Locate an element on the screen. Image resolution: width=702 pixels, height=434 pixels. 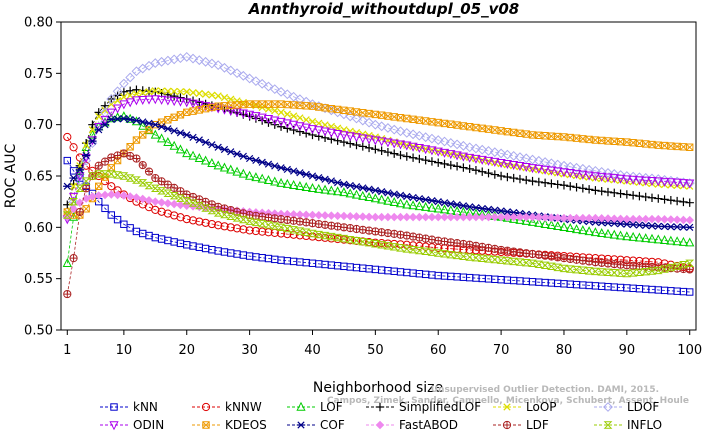
x-tick-label: 10 is located at coordinates (124, 350).